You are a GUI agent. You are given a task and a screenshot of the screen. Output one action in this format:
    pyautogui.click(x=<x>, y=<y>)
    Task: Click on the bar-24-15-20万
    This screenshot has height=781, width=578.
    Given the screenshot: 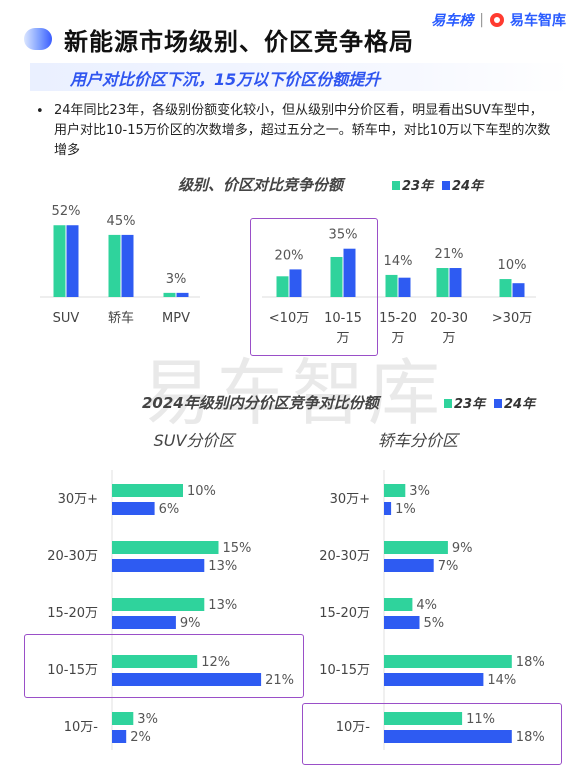 What is the action you would take?
    pyautogui.click(x=404, y=287)
    